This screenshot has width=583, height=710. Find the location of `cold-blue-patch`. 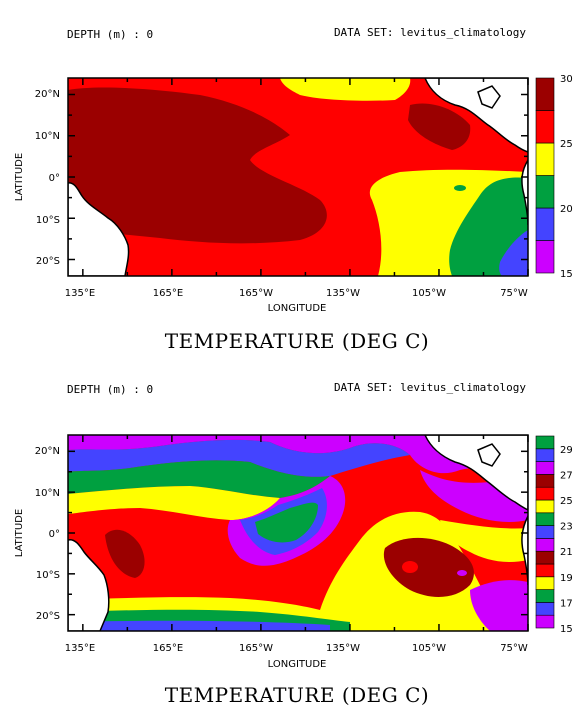

cold-blue-patch is located at coordinates (513, 253).